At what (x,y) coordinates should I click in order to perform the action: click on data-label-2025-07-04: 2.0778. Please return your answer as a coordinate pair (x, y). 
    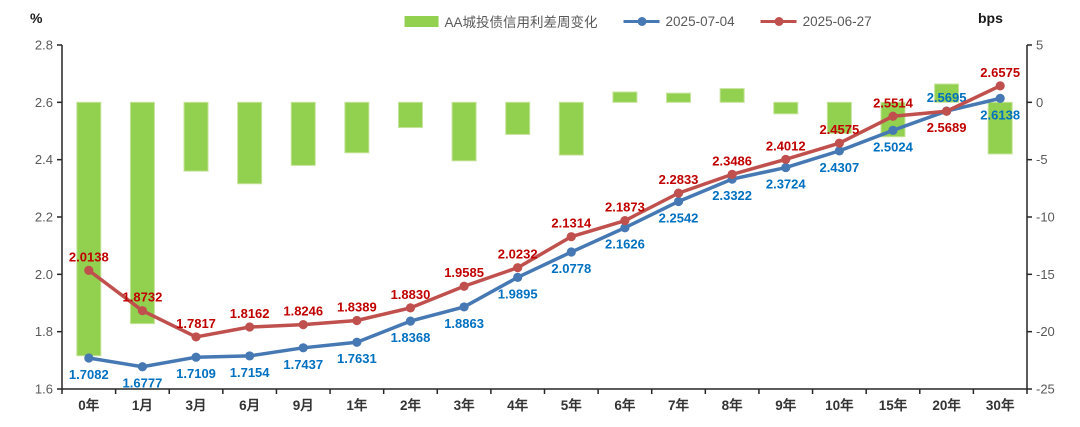
    Looking at the image, I should click on (571, 268).